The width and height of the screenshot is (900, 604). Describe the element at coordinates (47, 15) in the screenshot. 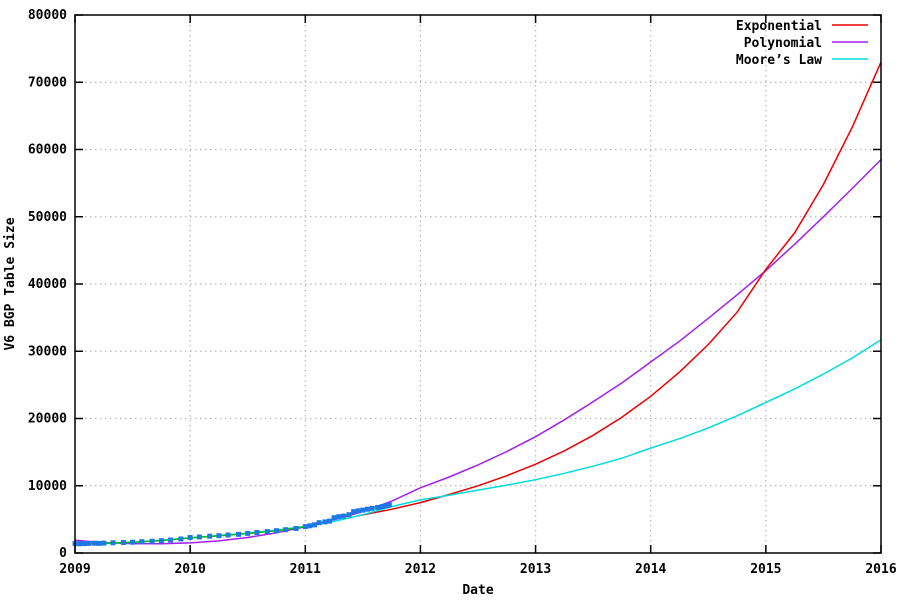

I see `y-tick-label: 80000` at that location.